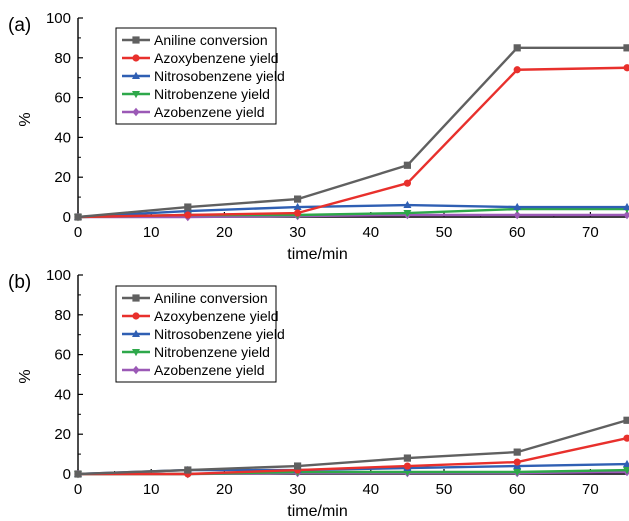 This screenshot has height=521, width=629. I want to click on legend-entry: Azoxybenzene yield, so click(200, 316).